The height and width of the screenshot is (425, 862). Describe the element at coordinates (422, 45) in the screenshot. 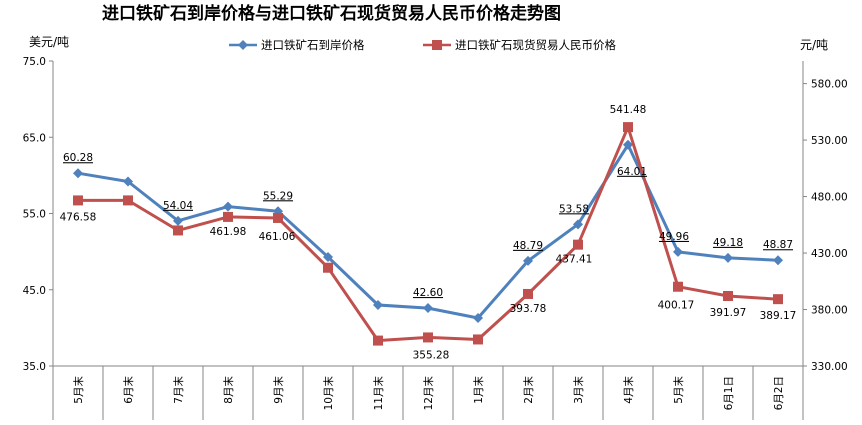

I see `legend: 进口铁矿石到岸价格 进口铁矿石现货贸易人民币价格` at that location.